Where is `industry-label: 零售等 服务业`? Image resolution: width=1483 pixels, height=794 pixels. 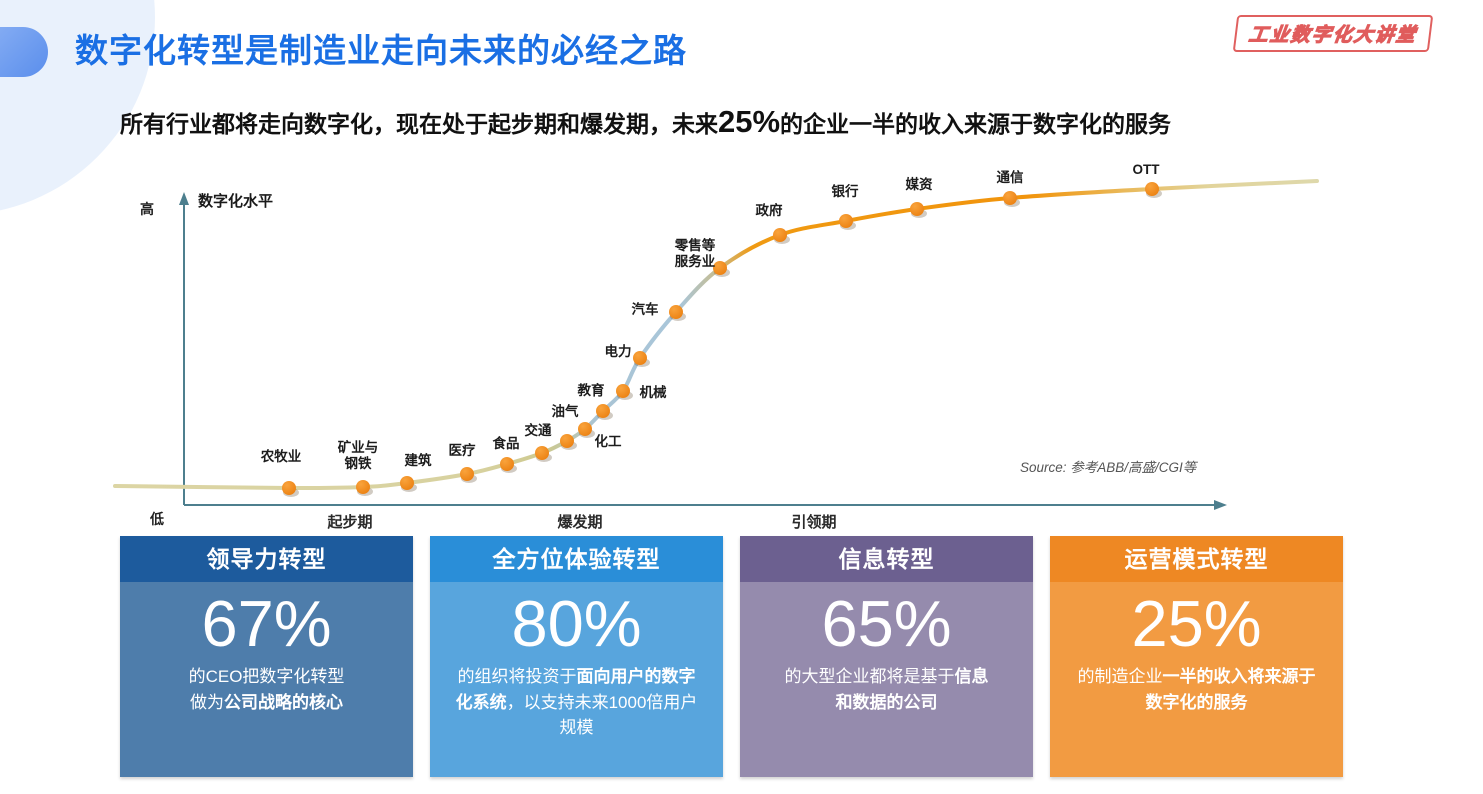
industry-label: 零售等 服务业 is located at coordinates (695, 253).